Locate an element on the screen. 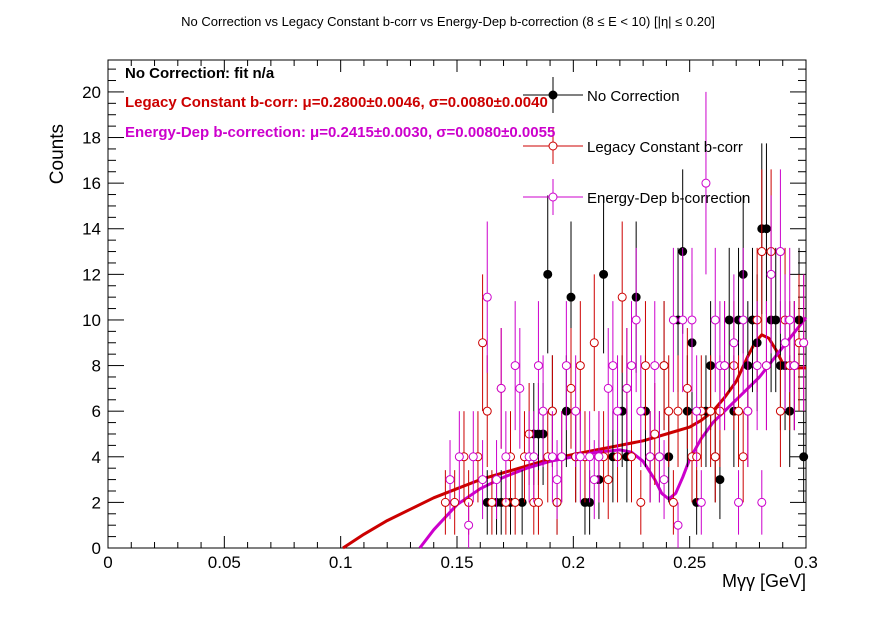 The width and height of the screenshot is (896, 622). x-tick-label: 0.25 is located at coordinates (689, 562).